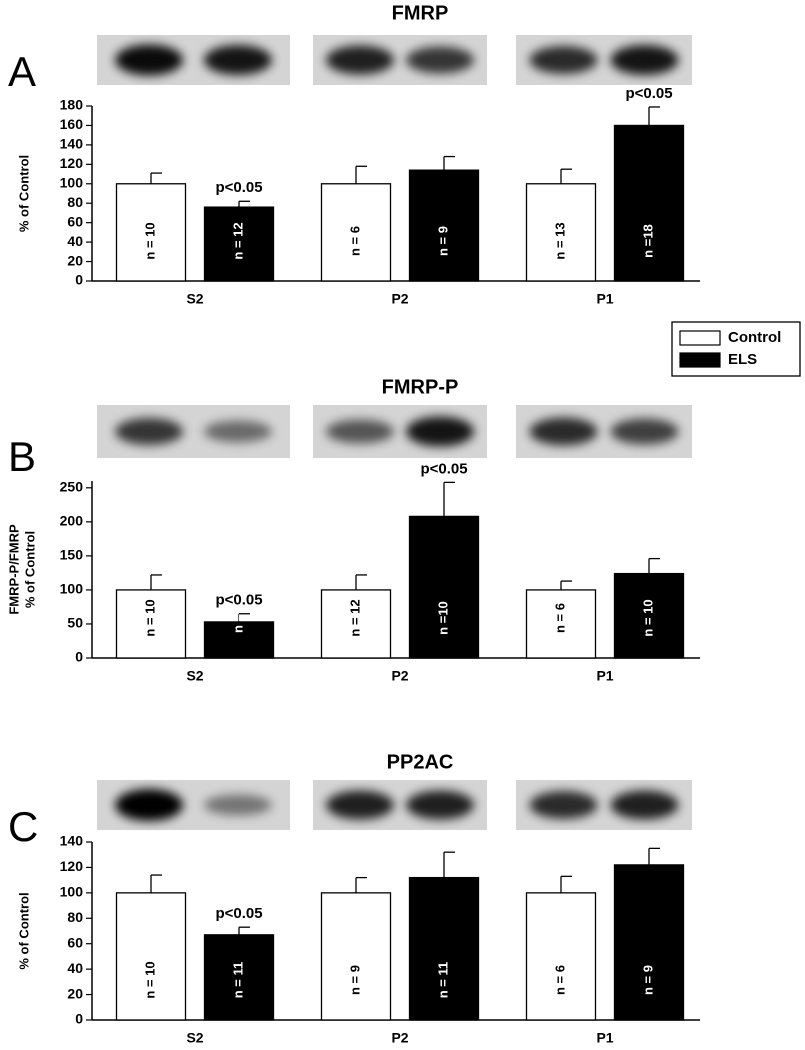 The width and height of the screenshot is (805, 1050). What do you see at coordinates (754, 337) in the screenshot?
I see `legend-label: Control` at bounding box center [754, 337].